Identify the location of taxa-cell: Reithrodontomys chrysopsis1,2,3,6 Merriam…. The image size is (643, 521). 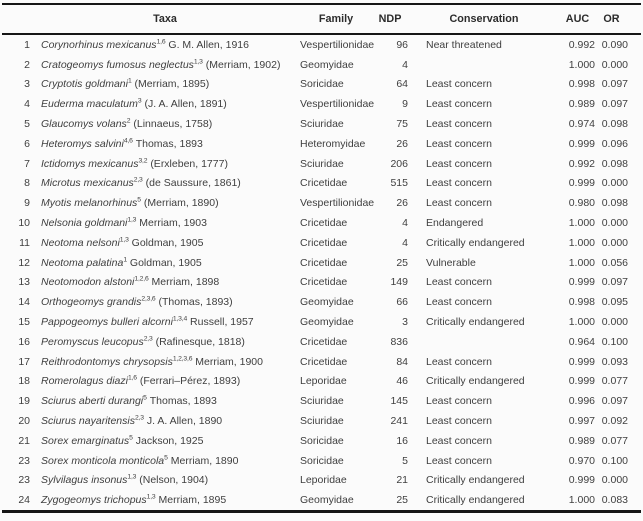
(165, 361).